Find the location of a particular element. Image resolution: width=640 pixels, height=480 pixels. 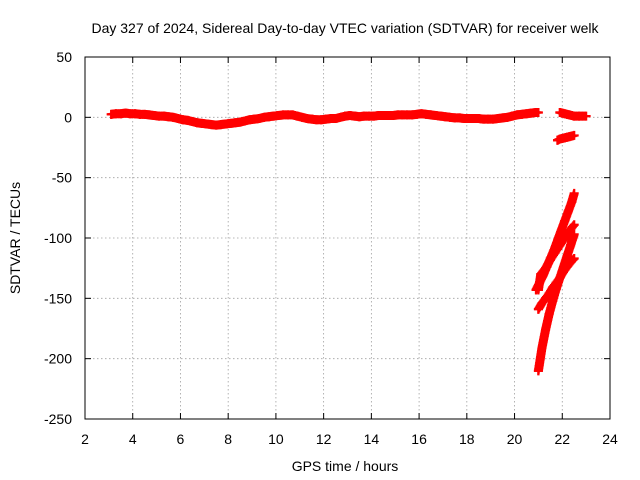

x-tick-label: 8 is located at coordinates (228, 439).